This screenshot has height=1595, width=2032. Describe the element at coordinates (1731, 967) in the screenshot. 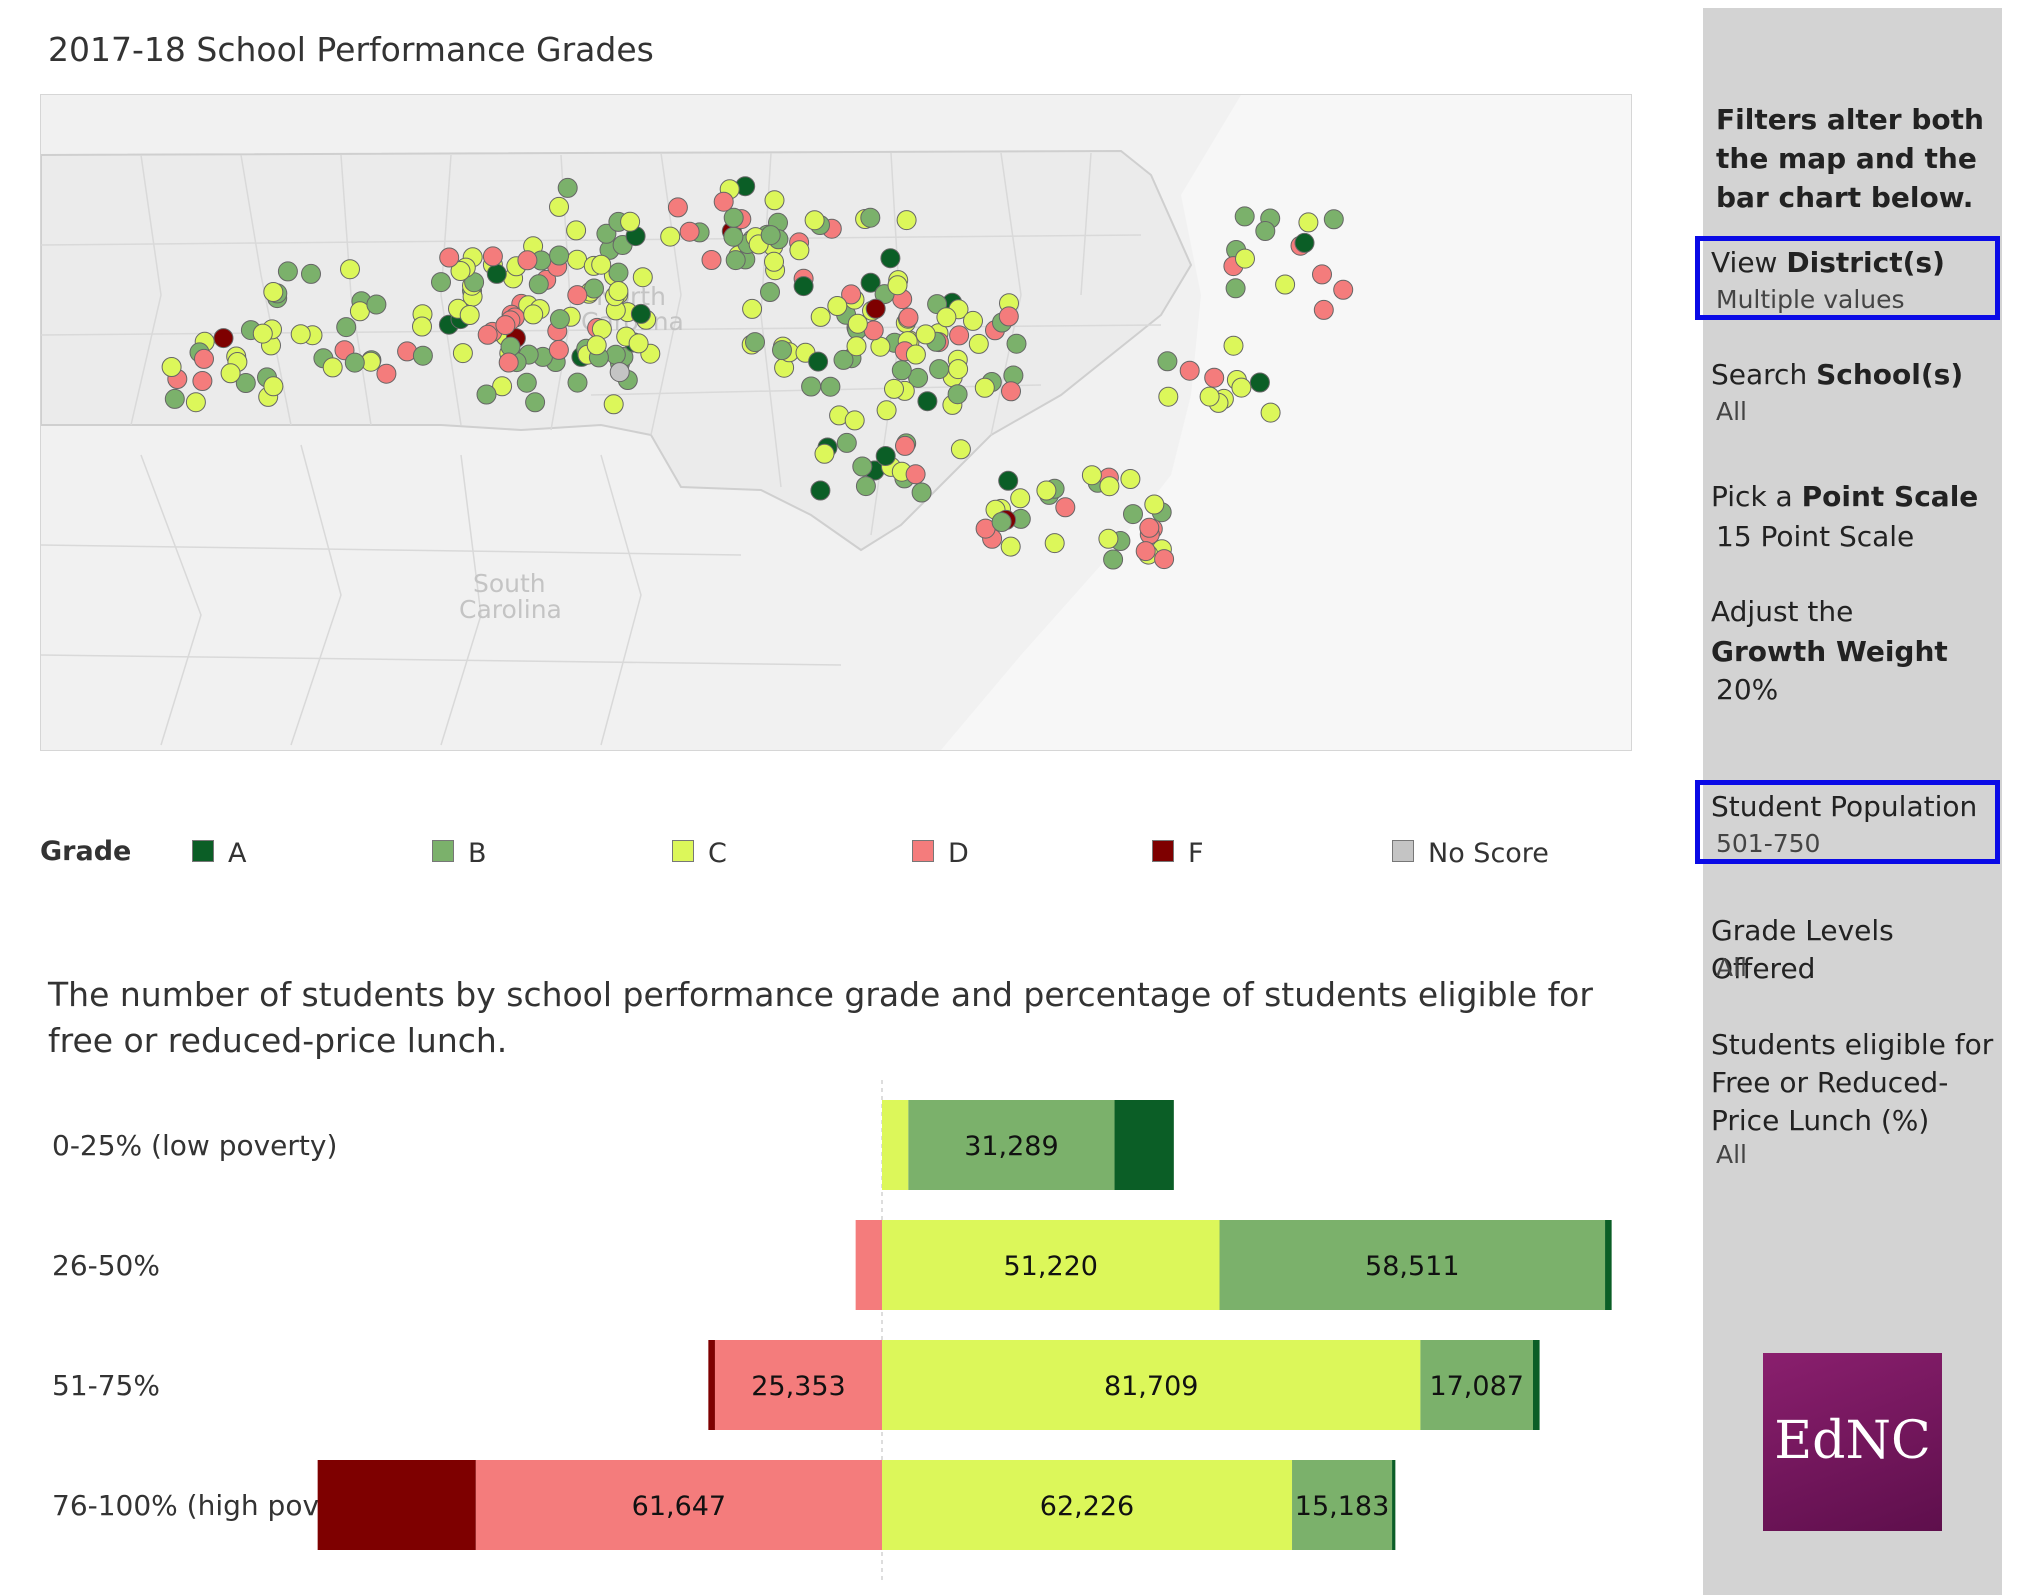

I see `grade-levels-value: All` at that location.